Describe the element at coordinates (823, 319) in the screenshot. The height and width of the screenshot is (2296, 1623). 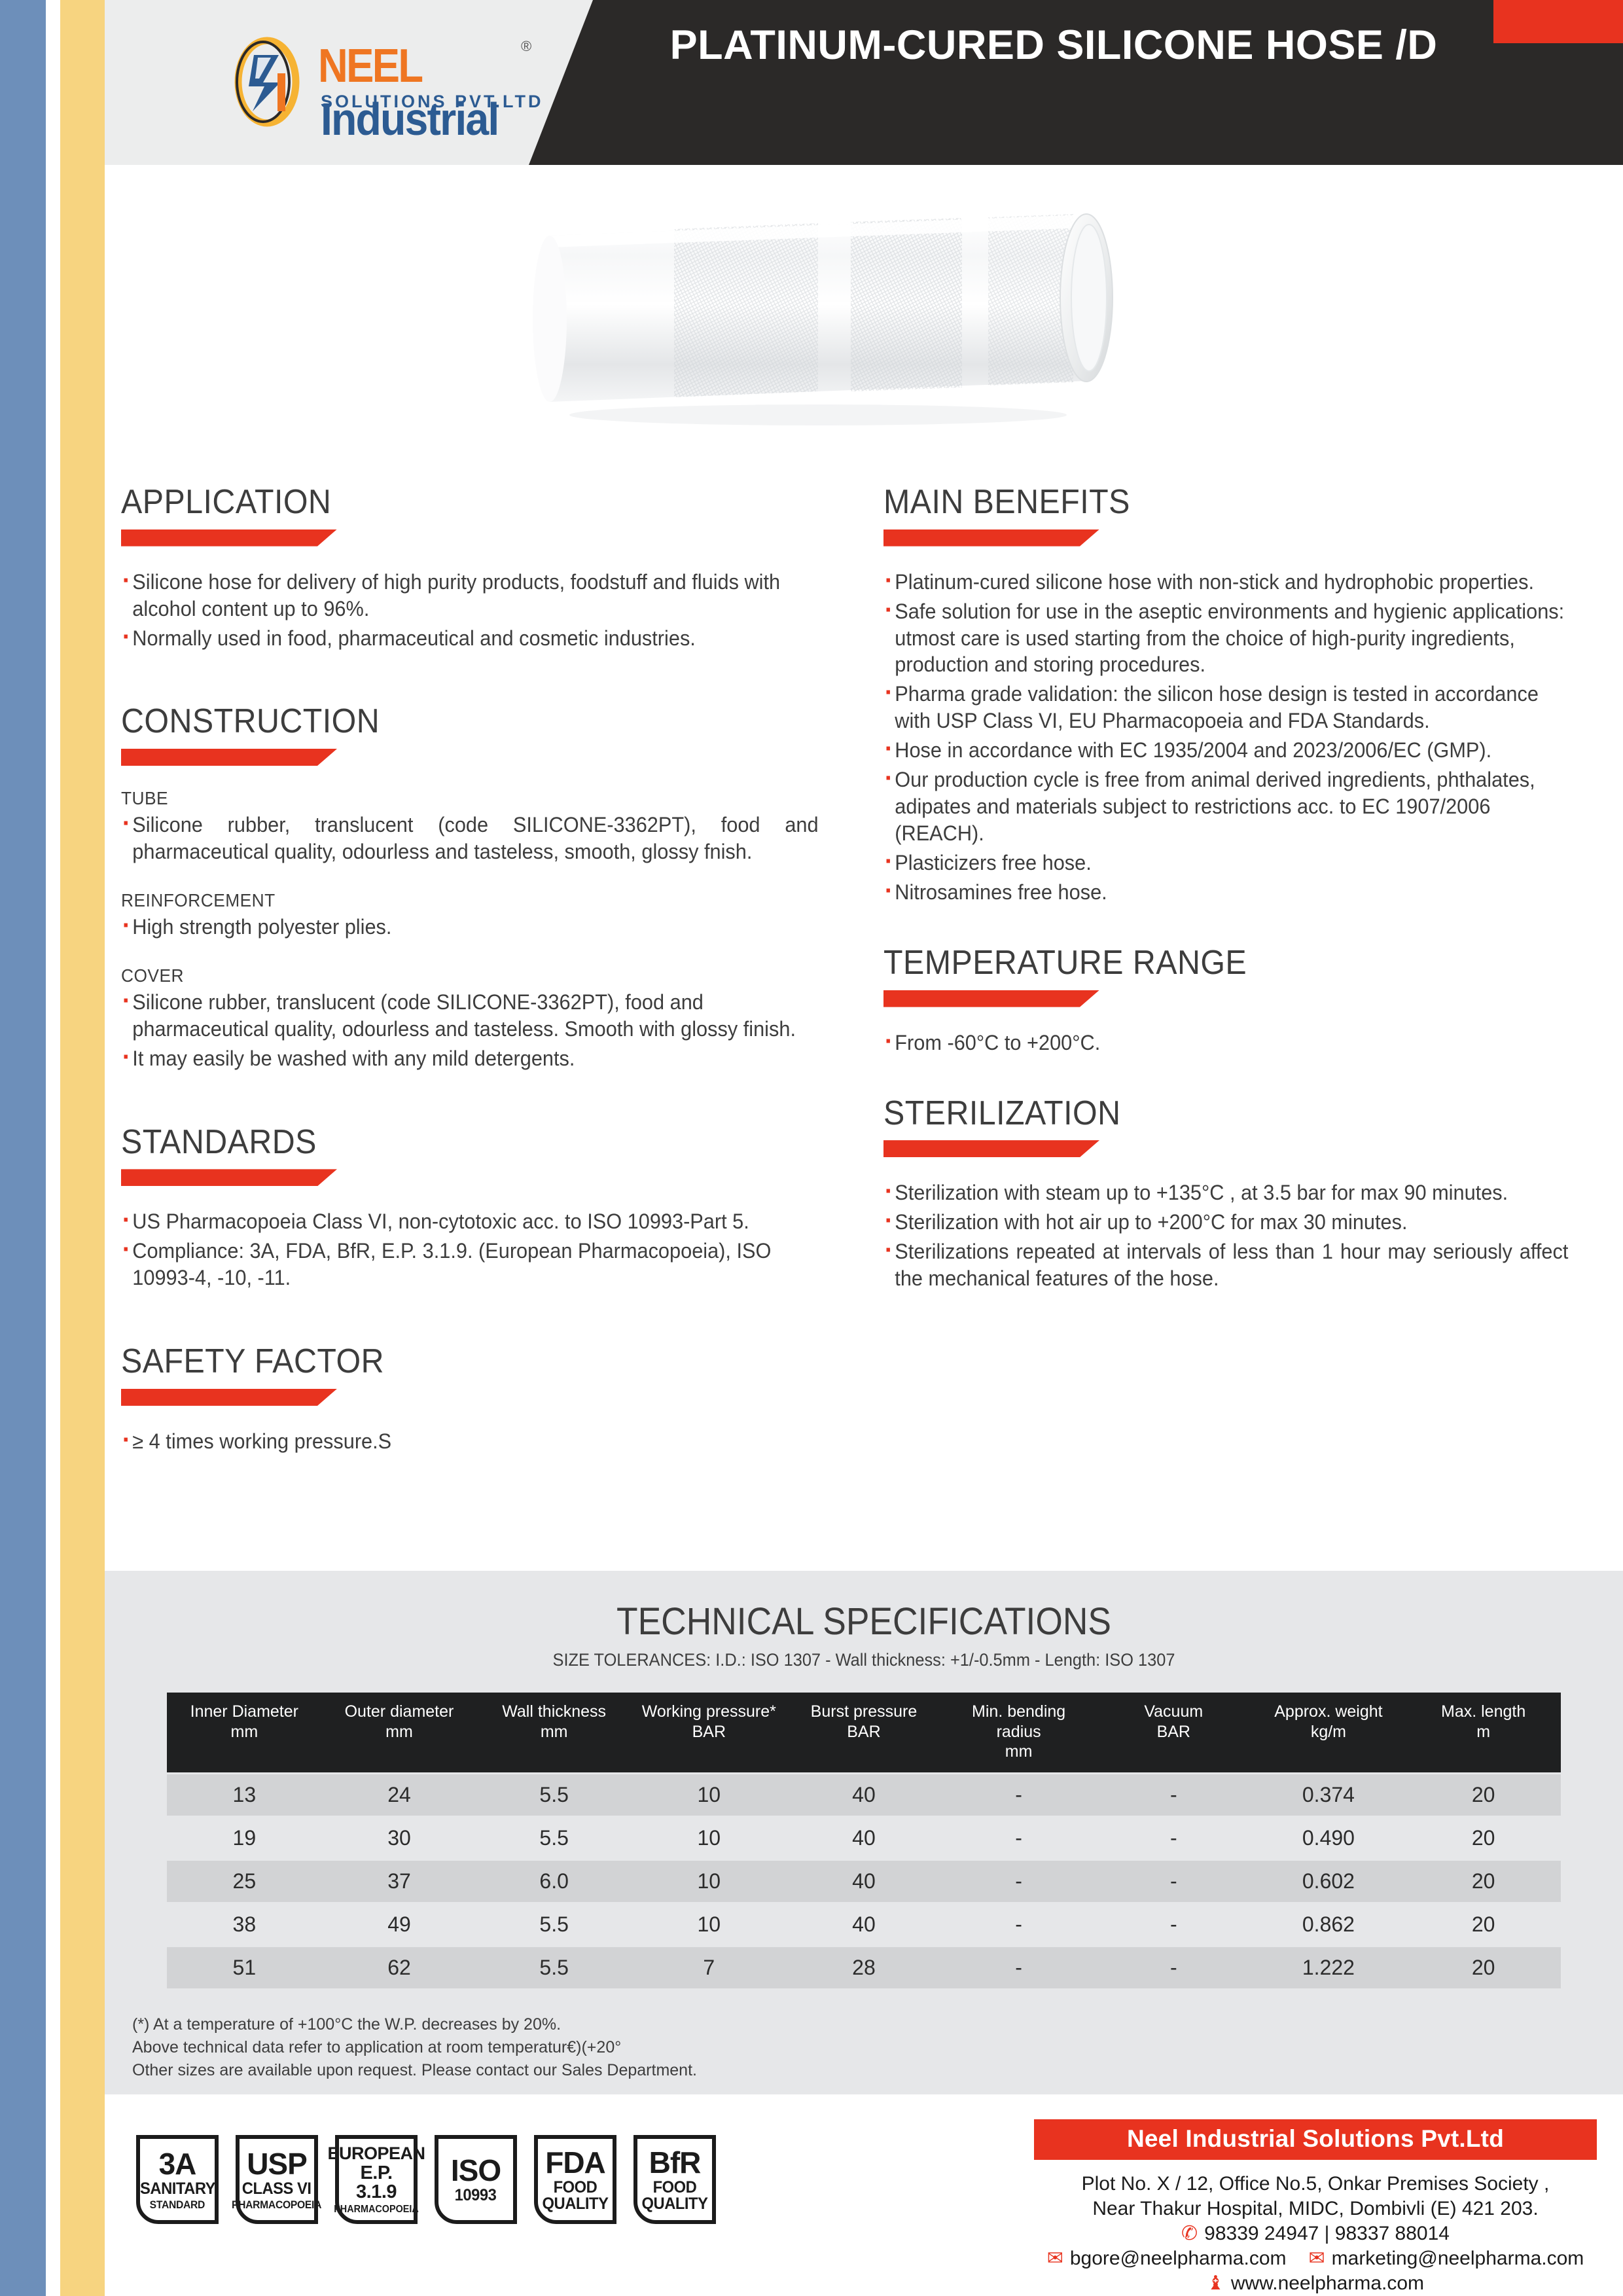
I see `silicone-hose-image` at that location.